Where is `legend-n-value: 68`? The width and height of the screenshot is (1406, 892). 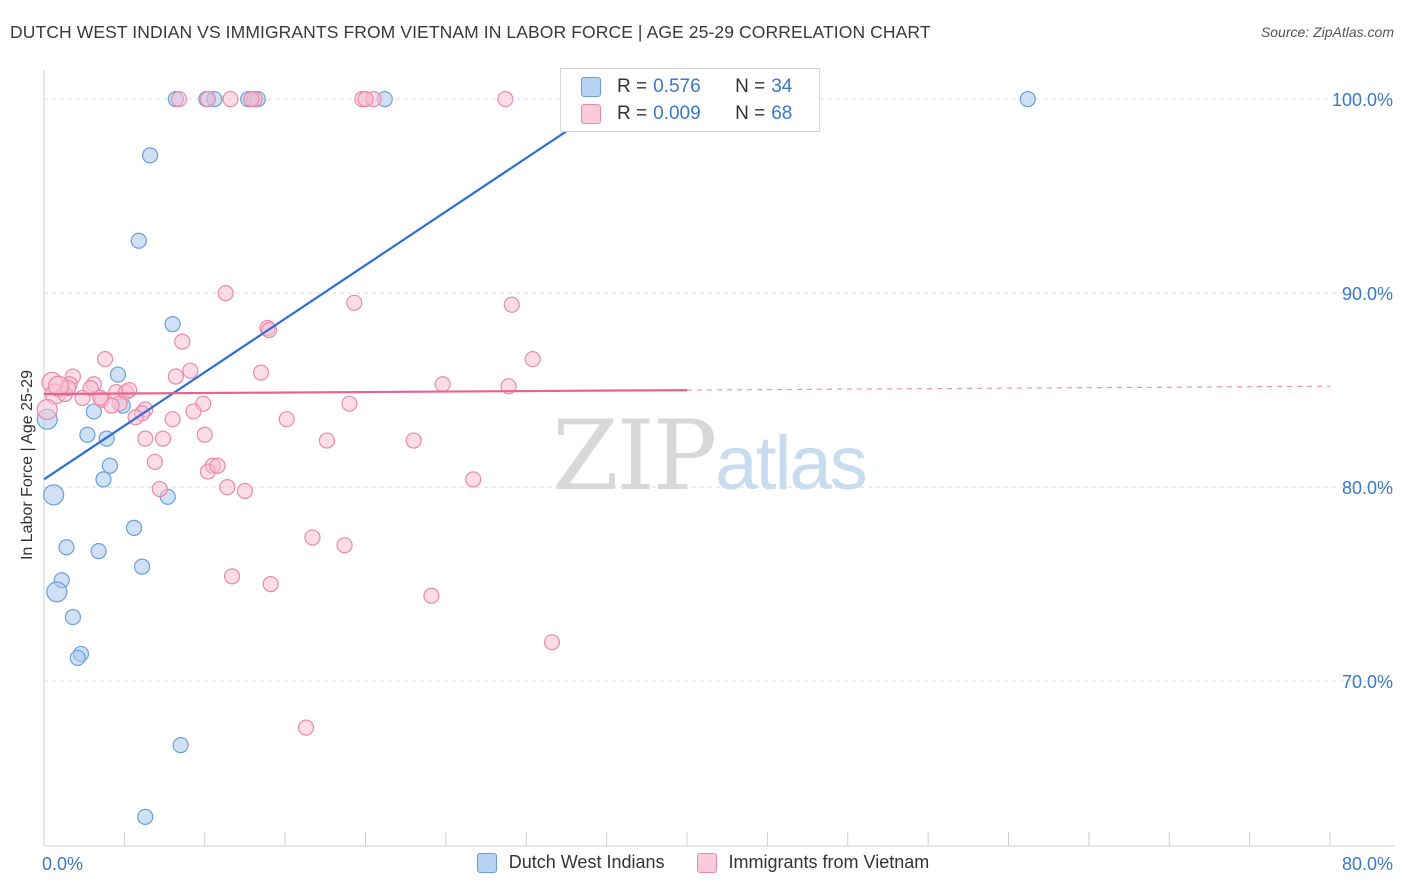 legend-n-value: 68 is located at coordinates (782, 113).